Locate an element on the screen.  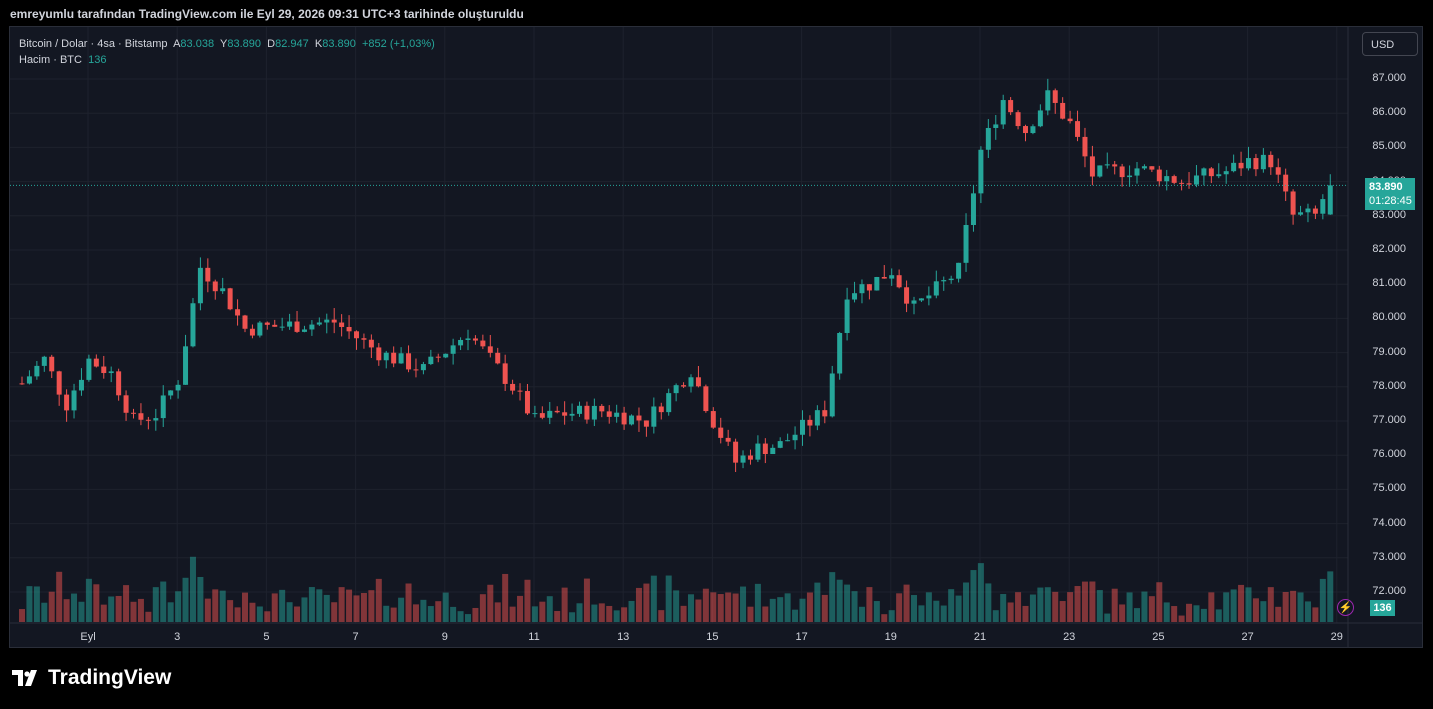
symbol-name: Bitcoin / Dolar · 4sa · Bitstamp is located at coordinates (93, 44).